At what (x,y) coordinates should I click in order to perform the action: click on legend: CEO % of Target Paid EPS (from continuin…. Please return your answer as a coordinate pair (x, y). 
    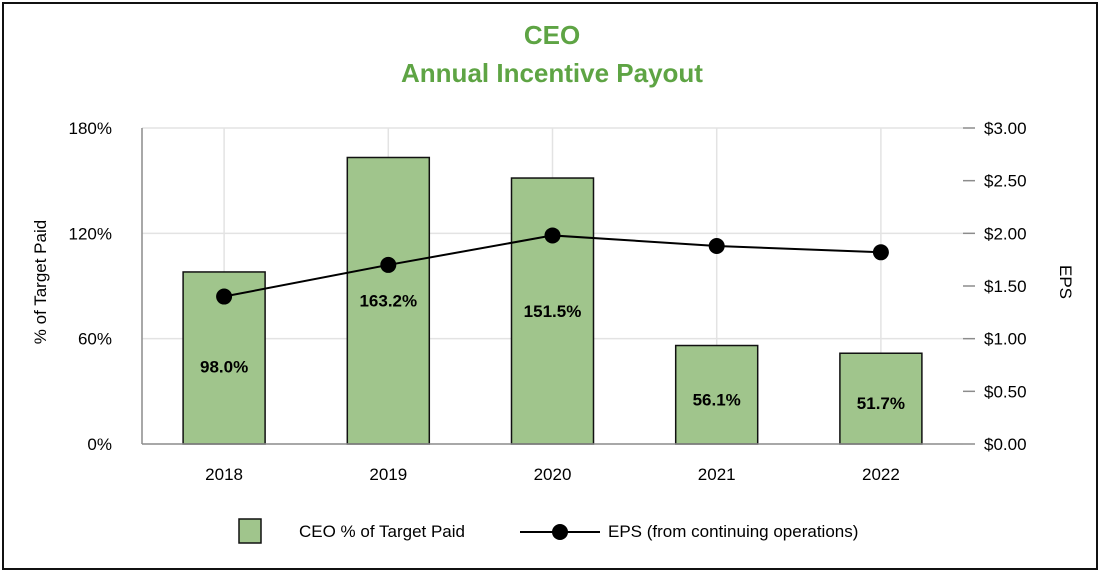
    Looking at the image, I should click on (548, 531).